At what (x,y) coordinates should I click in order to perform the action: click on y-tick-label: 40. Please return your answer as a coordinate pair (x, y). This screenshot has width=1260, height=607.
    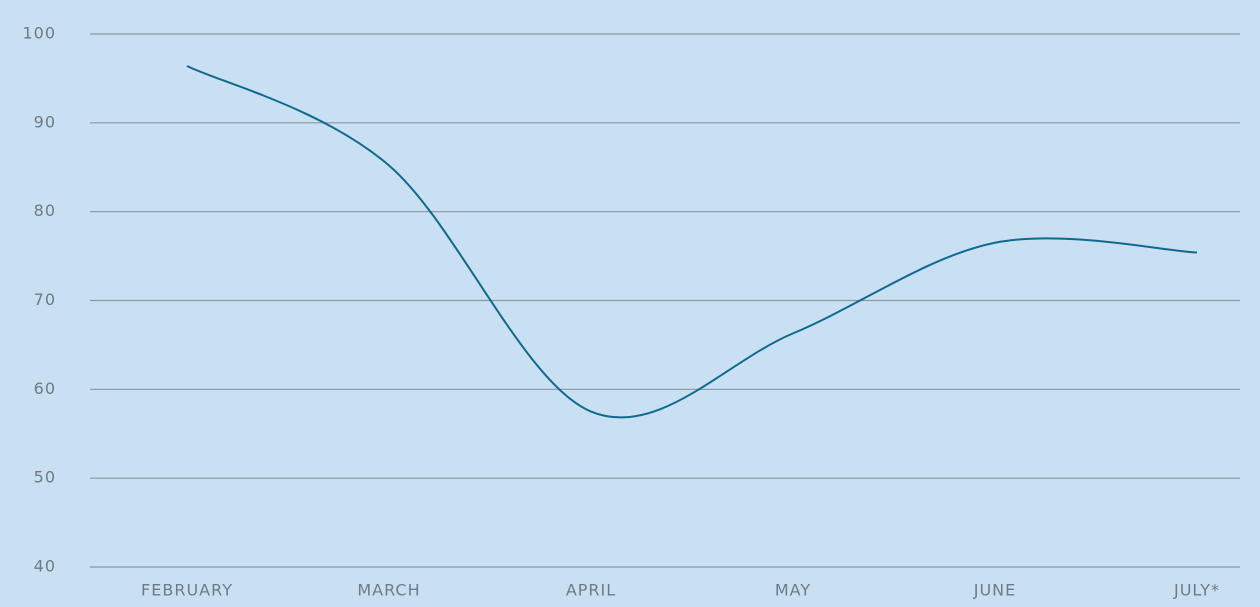
    Looking at the image, I should click on (45, 566).